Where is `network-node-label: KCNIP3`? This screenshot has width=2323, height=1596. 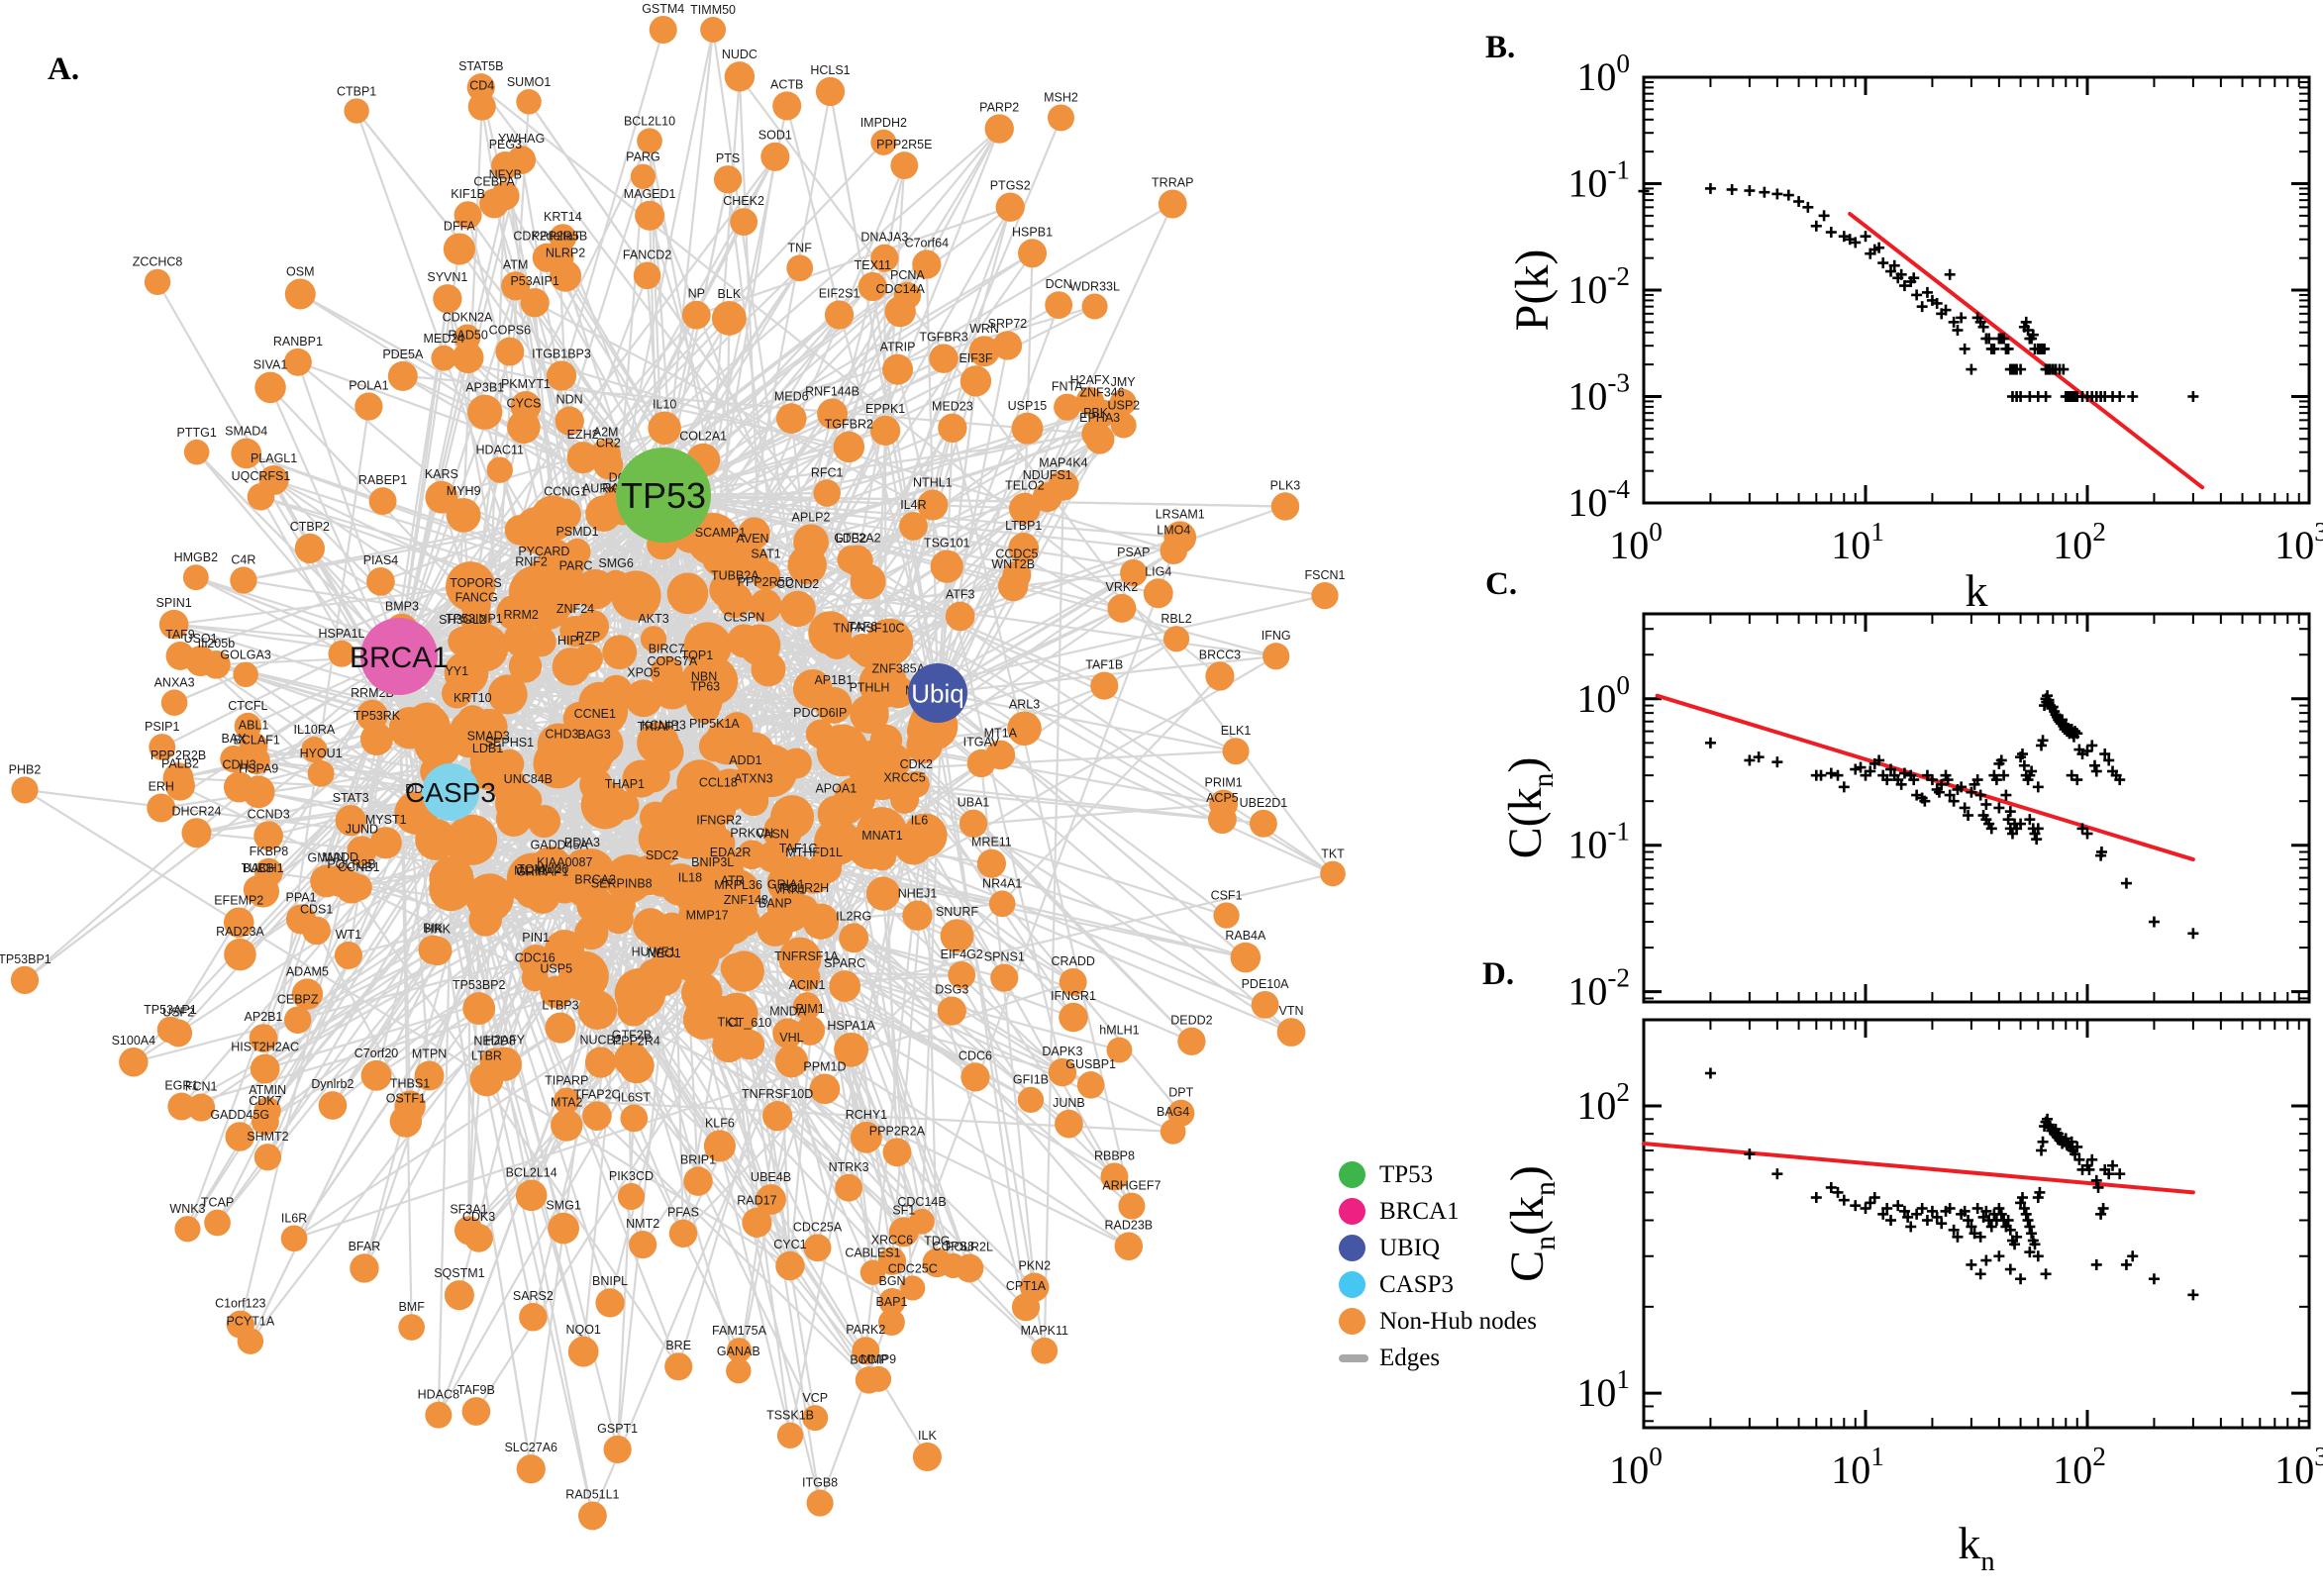
network-node-label: KCNIP3 is located at coordinates (664, 726).